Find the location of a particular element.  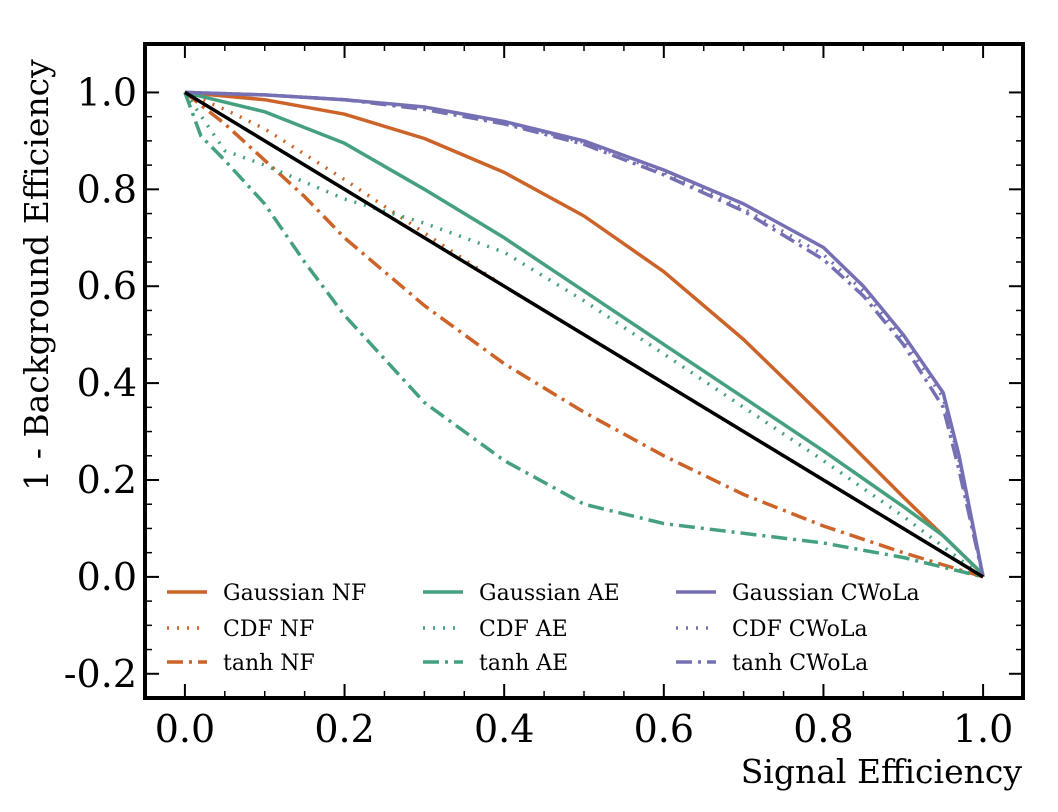

legend-label: tanh AE is located at coordinates (523, 663).